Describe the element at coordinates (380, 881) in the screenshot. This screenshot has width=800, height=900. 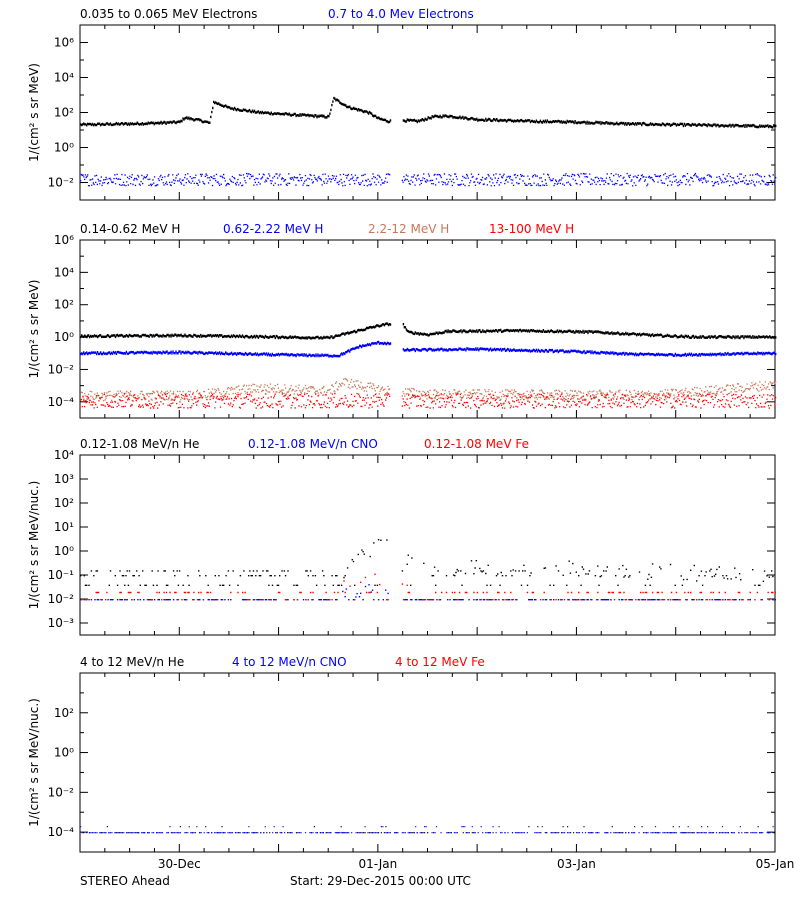
I see `start-time-label: Start: 29-Dec-2015 00:00 UTC` at that location.